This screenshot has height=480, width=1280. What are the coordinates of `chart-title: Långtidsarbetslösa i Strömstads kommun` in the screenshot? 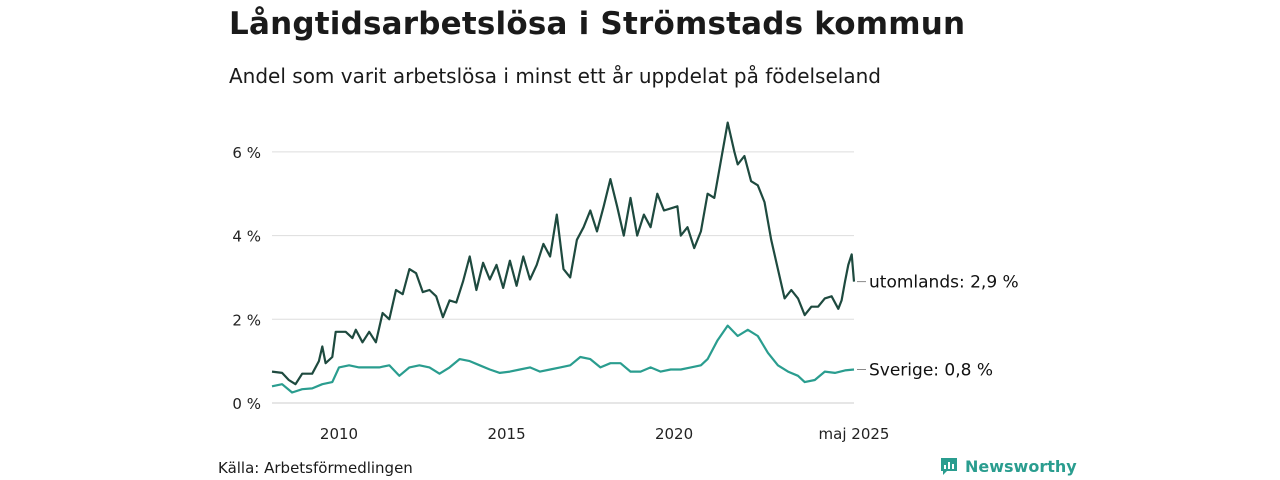 It's located at (597, 24).